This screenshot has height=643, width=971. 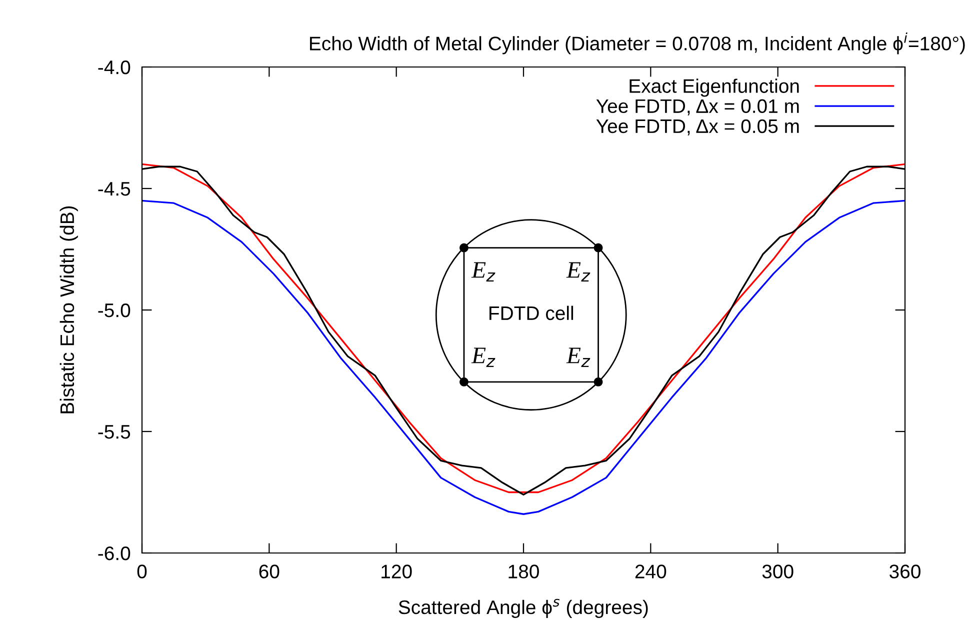 I want to click on y-tick-label: -4.0, so click(x=114, y=67).